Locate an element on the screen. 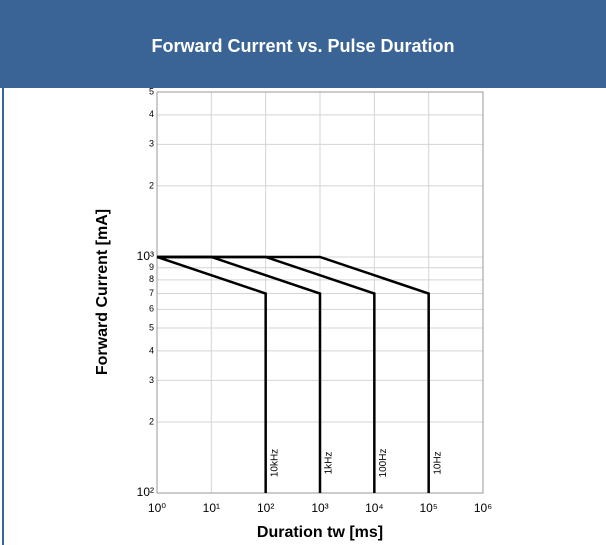 The image size is (606, 545). x-tick-label: 10⁶ is located at coordinates (483, 508).